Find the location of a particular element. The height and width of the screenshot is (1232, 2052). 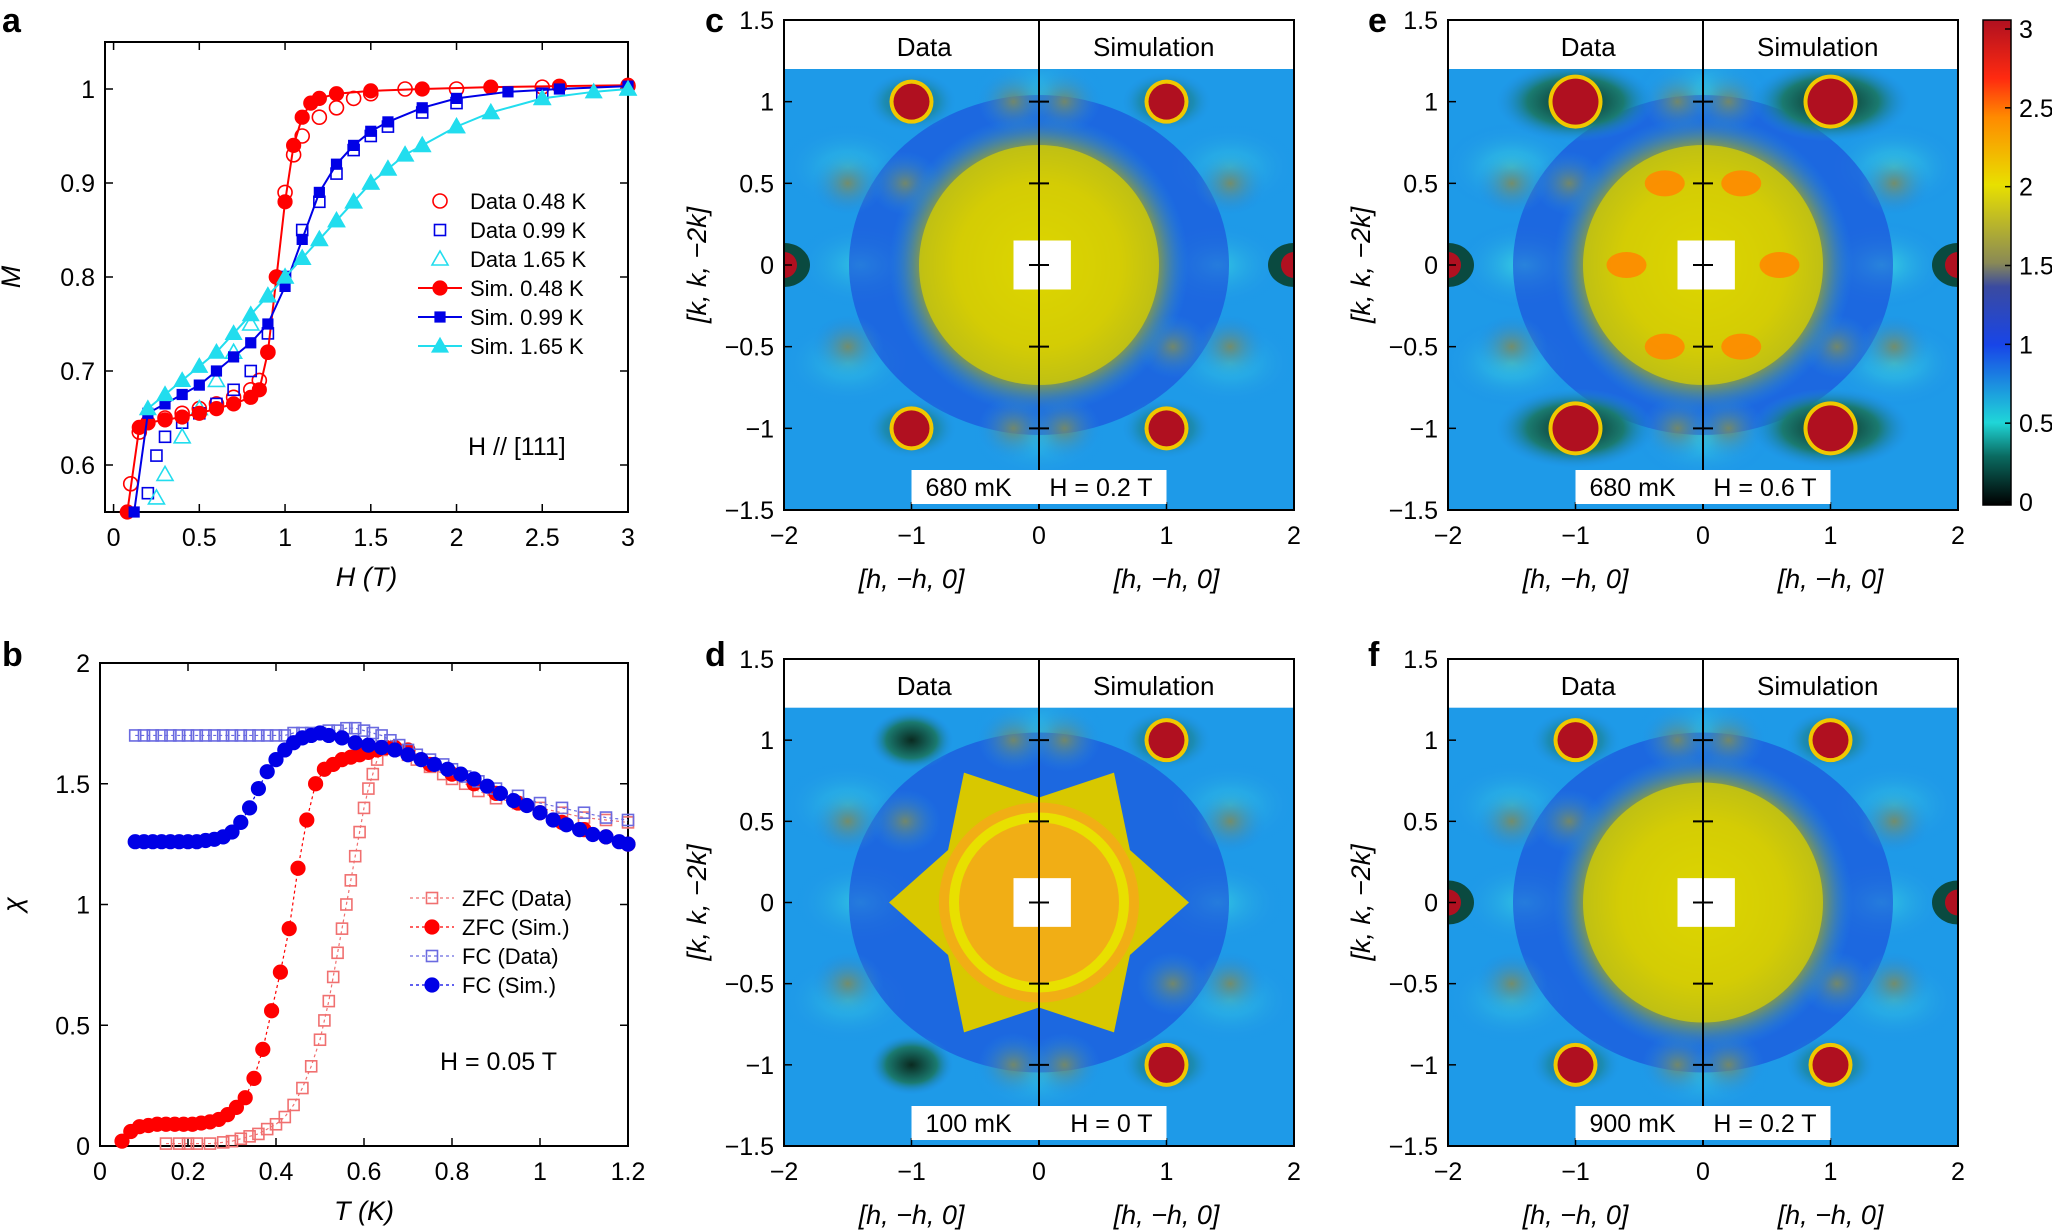

heatmap-image is located at coordinates (1039, 902).